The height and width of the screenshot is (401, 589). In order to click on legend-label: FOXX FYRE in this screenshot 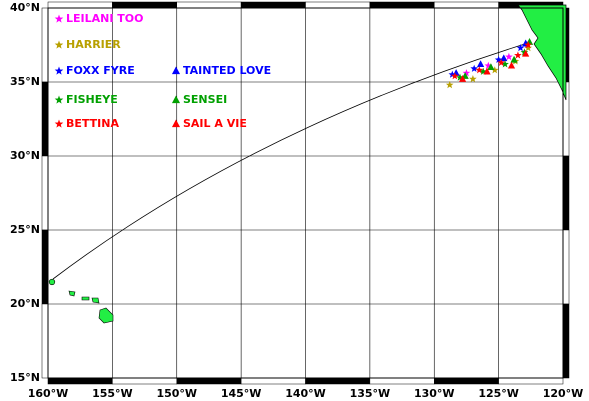, I will do `click(100, 70)`.